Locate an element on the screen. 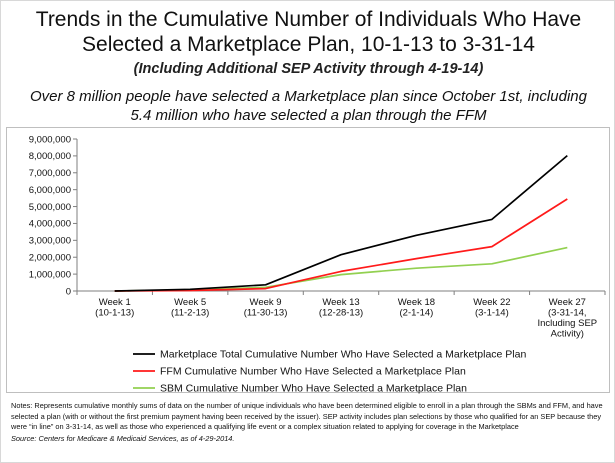  y-tick-label: 4,000,000 is located at coordinates (50, 224).